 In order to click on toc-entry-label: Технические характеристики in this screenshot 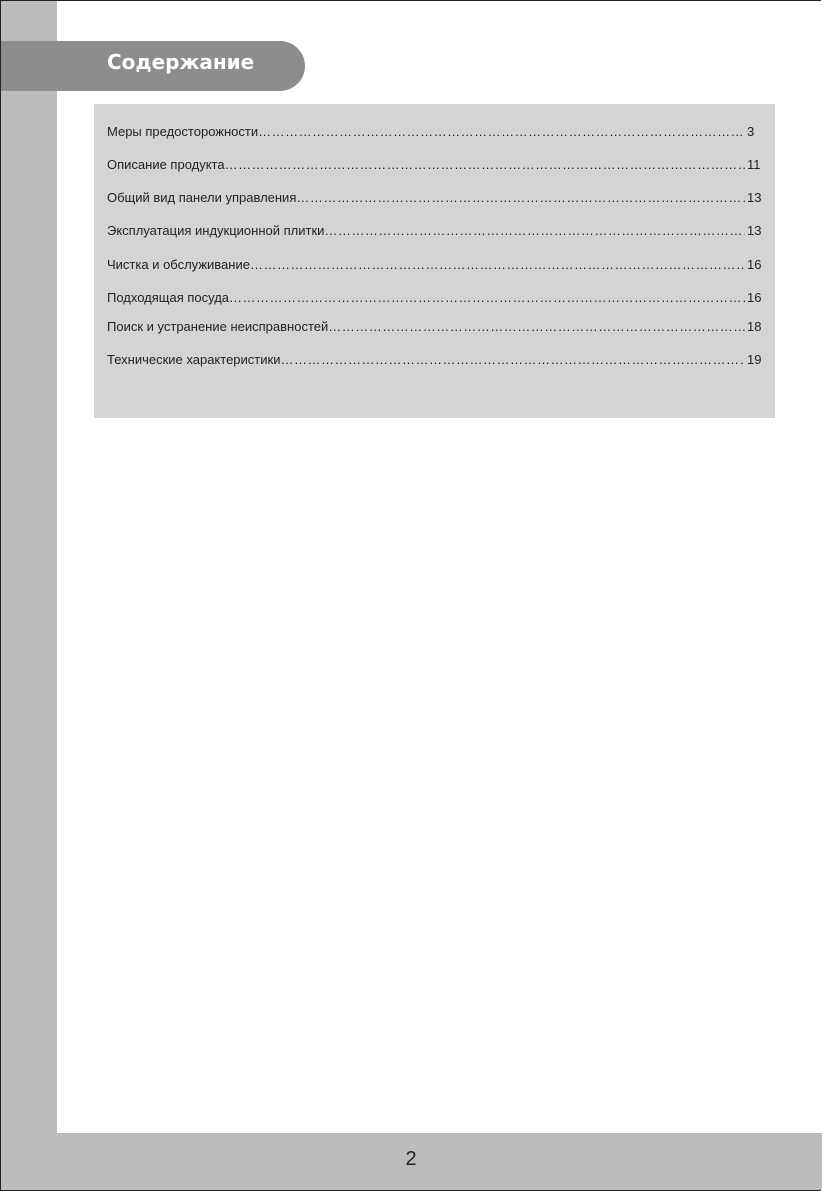, I will do `click(194, 359)`.